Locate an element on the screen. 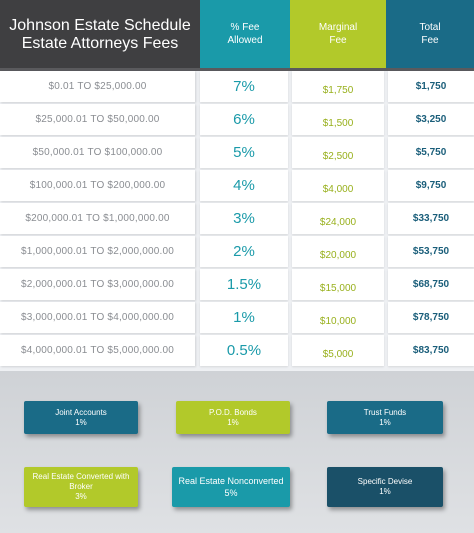 This screenshot has width=474, height=533. marginal-fee-cell: $5,000 is located at coordinates (338, 350).